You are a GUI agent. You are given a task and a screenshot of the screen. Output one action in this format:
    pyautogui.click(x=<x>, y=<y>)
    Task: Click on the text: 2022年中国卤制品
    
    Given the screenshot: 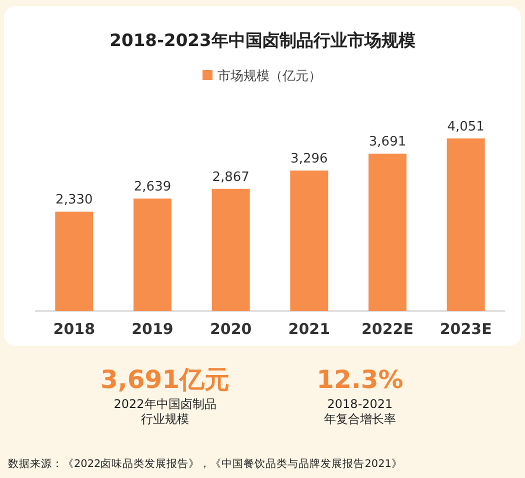 What is the action you would take?
    pyautogui.click(x=165, y=404)
    